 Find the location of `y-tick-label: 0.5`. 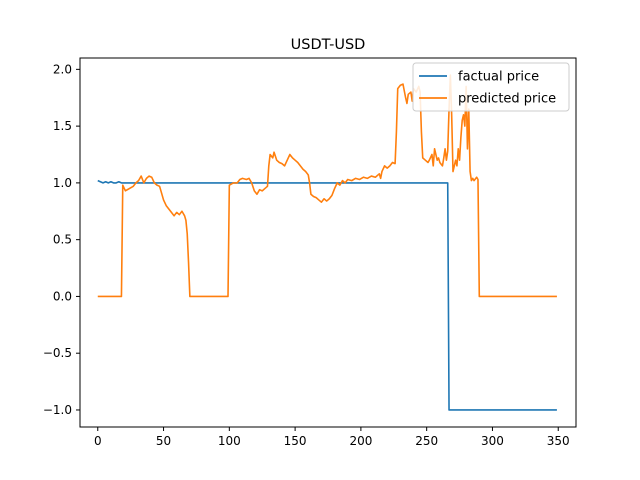

y-tick-label: 0.5 is located at coordinates (62, 240).